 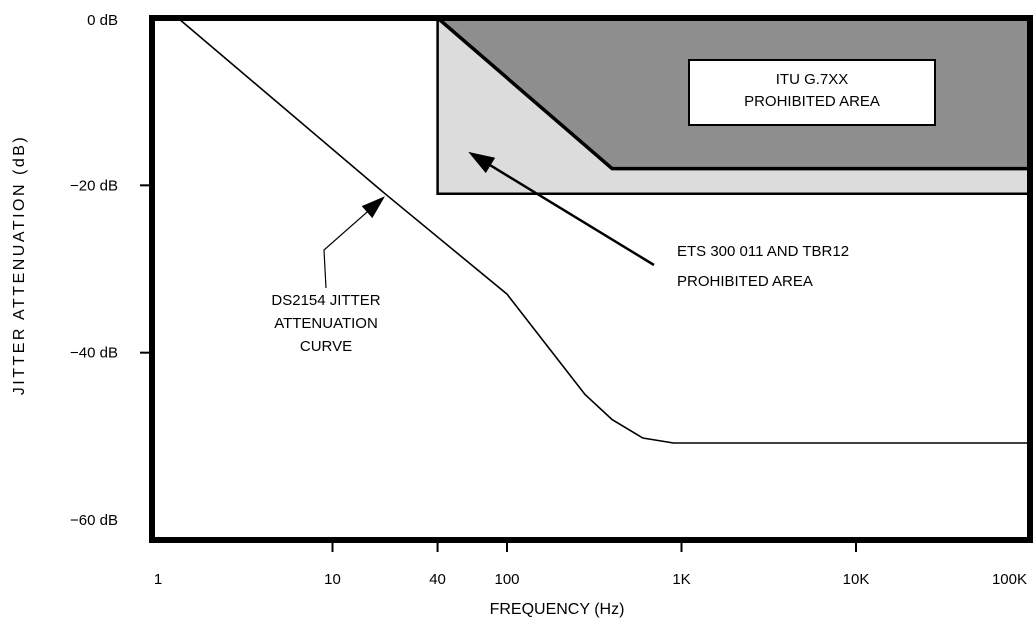 I want to click on x-axis-title: FREQUENCY (Hz), so click(x=557, y=609).